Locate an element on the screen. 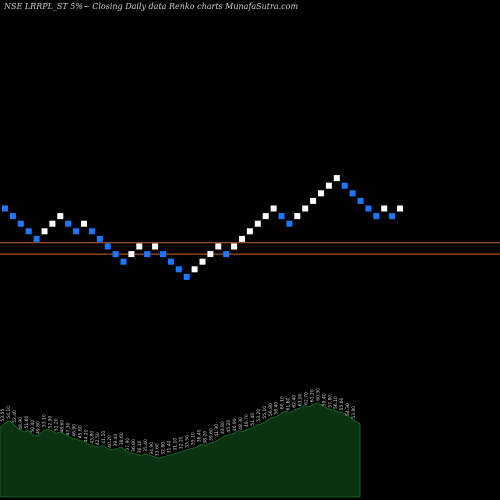 This screenshot has height=500, width=500. volume-label: 46.90 is located at coordinates (74, 430).